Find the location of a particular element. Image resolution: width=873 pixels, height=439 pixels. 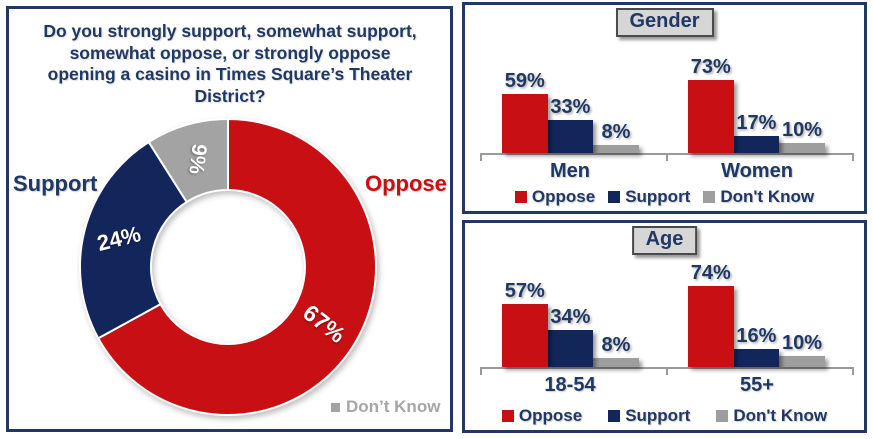

bar-support-55-plus: 16% is located at coordinates (756, 346).